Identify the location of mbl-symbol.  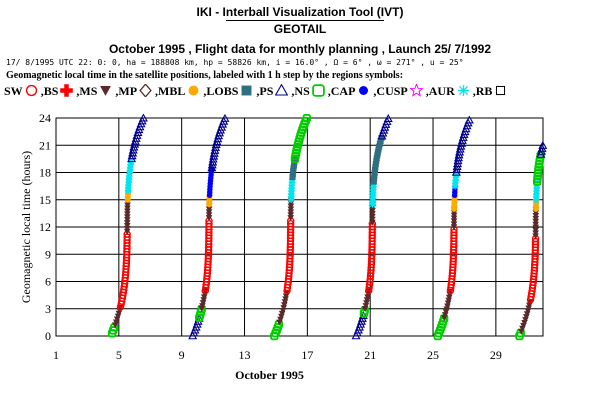
(193, 90).